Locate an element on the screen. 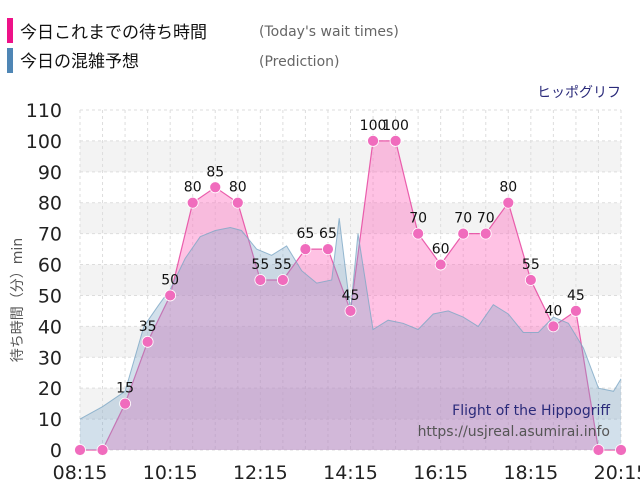 This screenshot has width=640, height=504. y-tick-label: 80 is located at coordinates (50, 204).